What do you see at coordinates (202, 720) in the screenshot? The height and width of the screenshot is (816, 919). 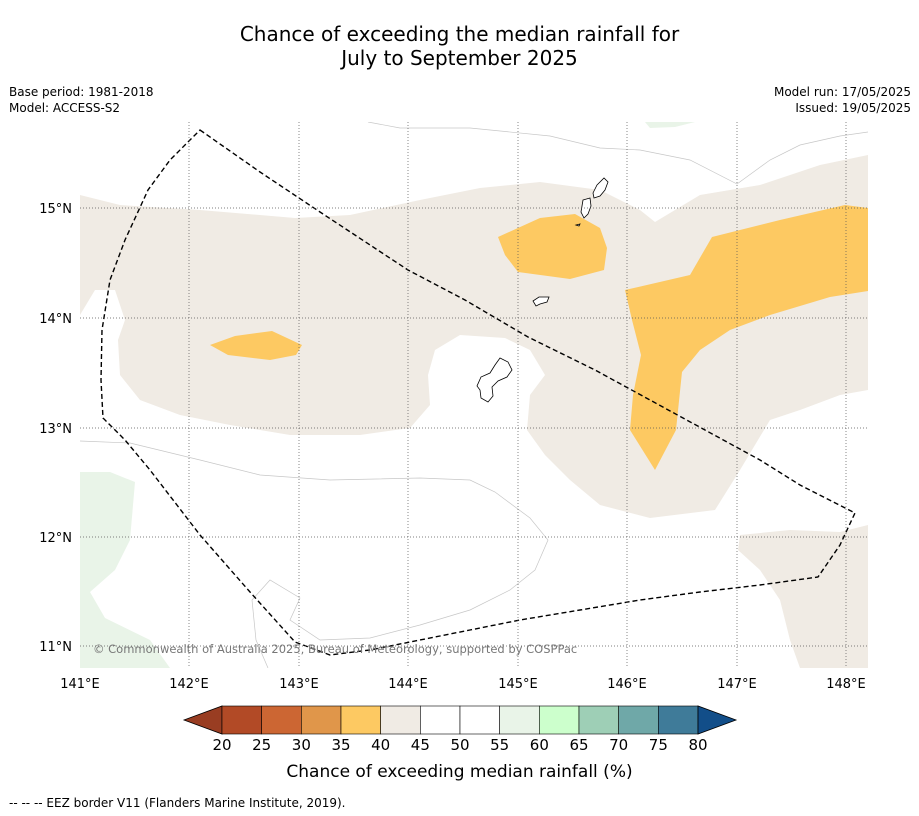 I see `colorbar-under-arrow` at bounding box center [202, 720].